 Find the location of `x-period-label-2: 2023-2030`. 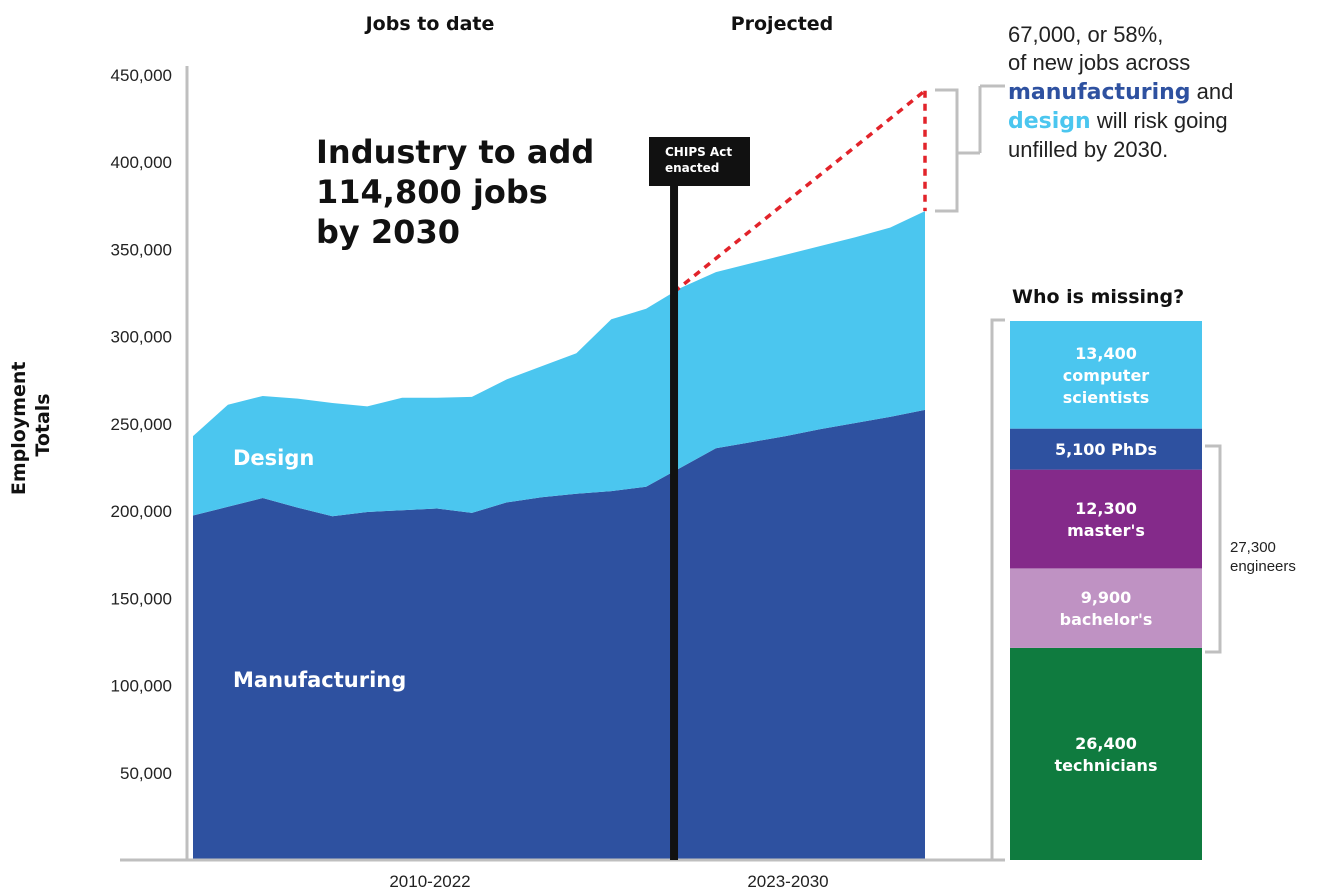

x-period-label-2: 2023-2030 is located at coordinates (787, 881).